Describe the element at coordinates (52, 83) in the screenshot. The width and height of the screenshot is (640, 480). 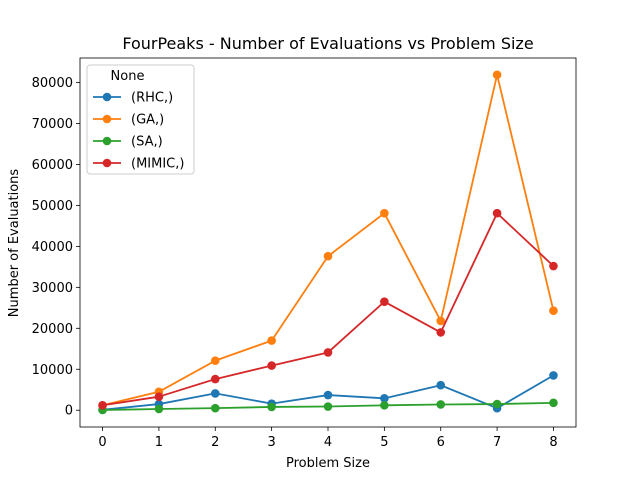
I see `y-tick-label: 80000` at that location.